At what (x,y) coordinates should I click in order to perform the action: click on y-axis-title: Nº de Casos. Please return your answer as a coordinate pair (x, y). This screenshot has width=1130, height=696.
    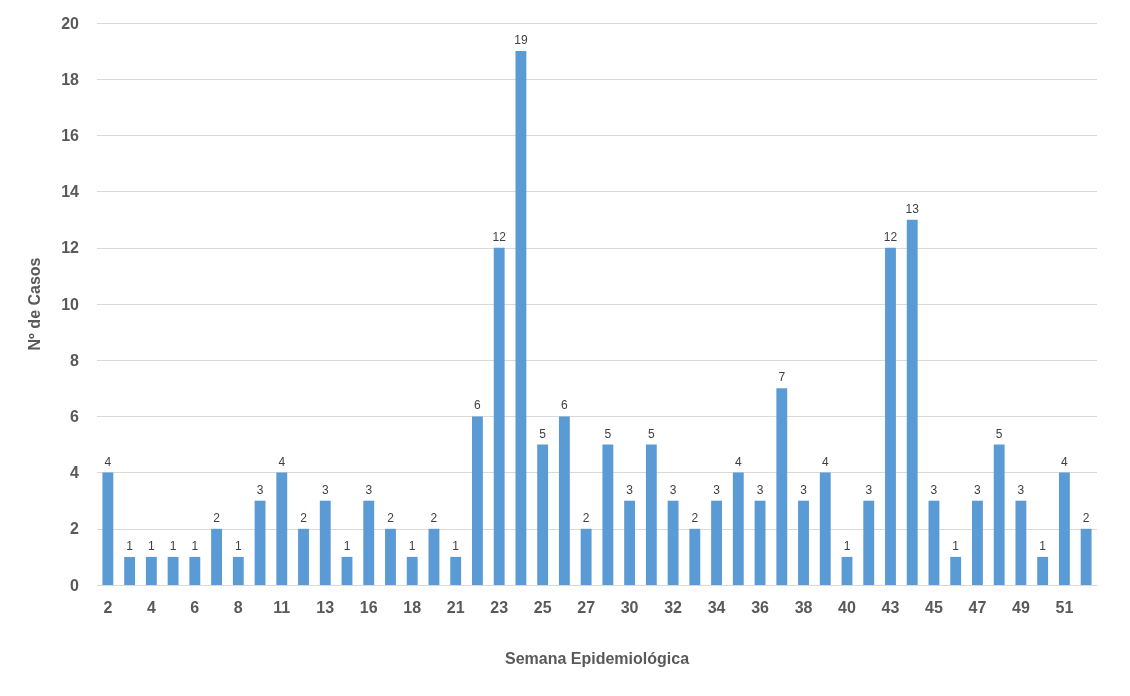
    Looking at the image, I should click on (34, 304).